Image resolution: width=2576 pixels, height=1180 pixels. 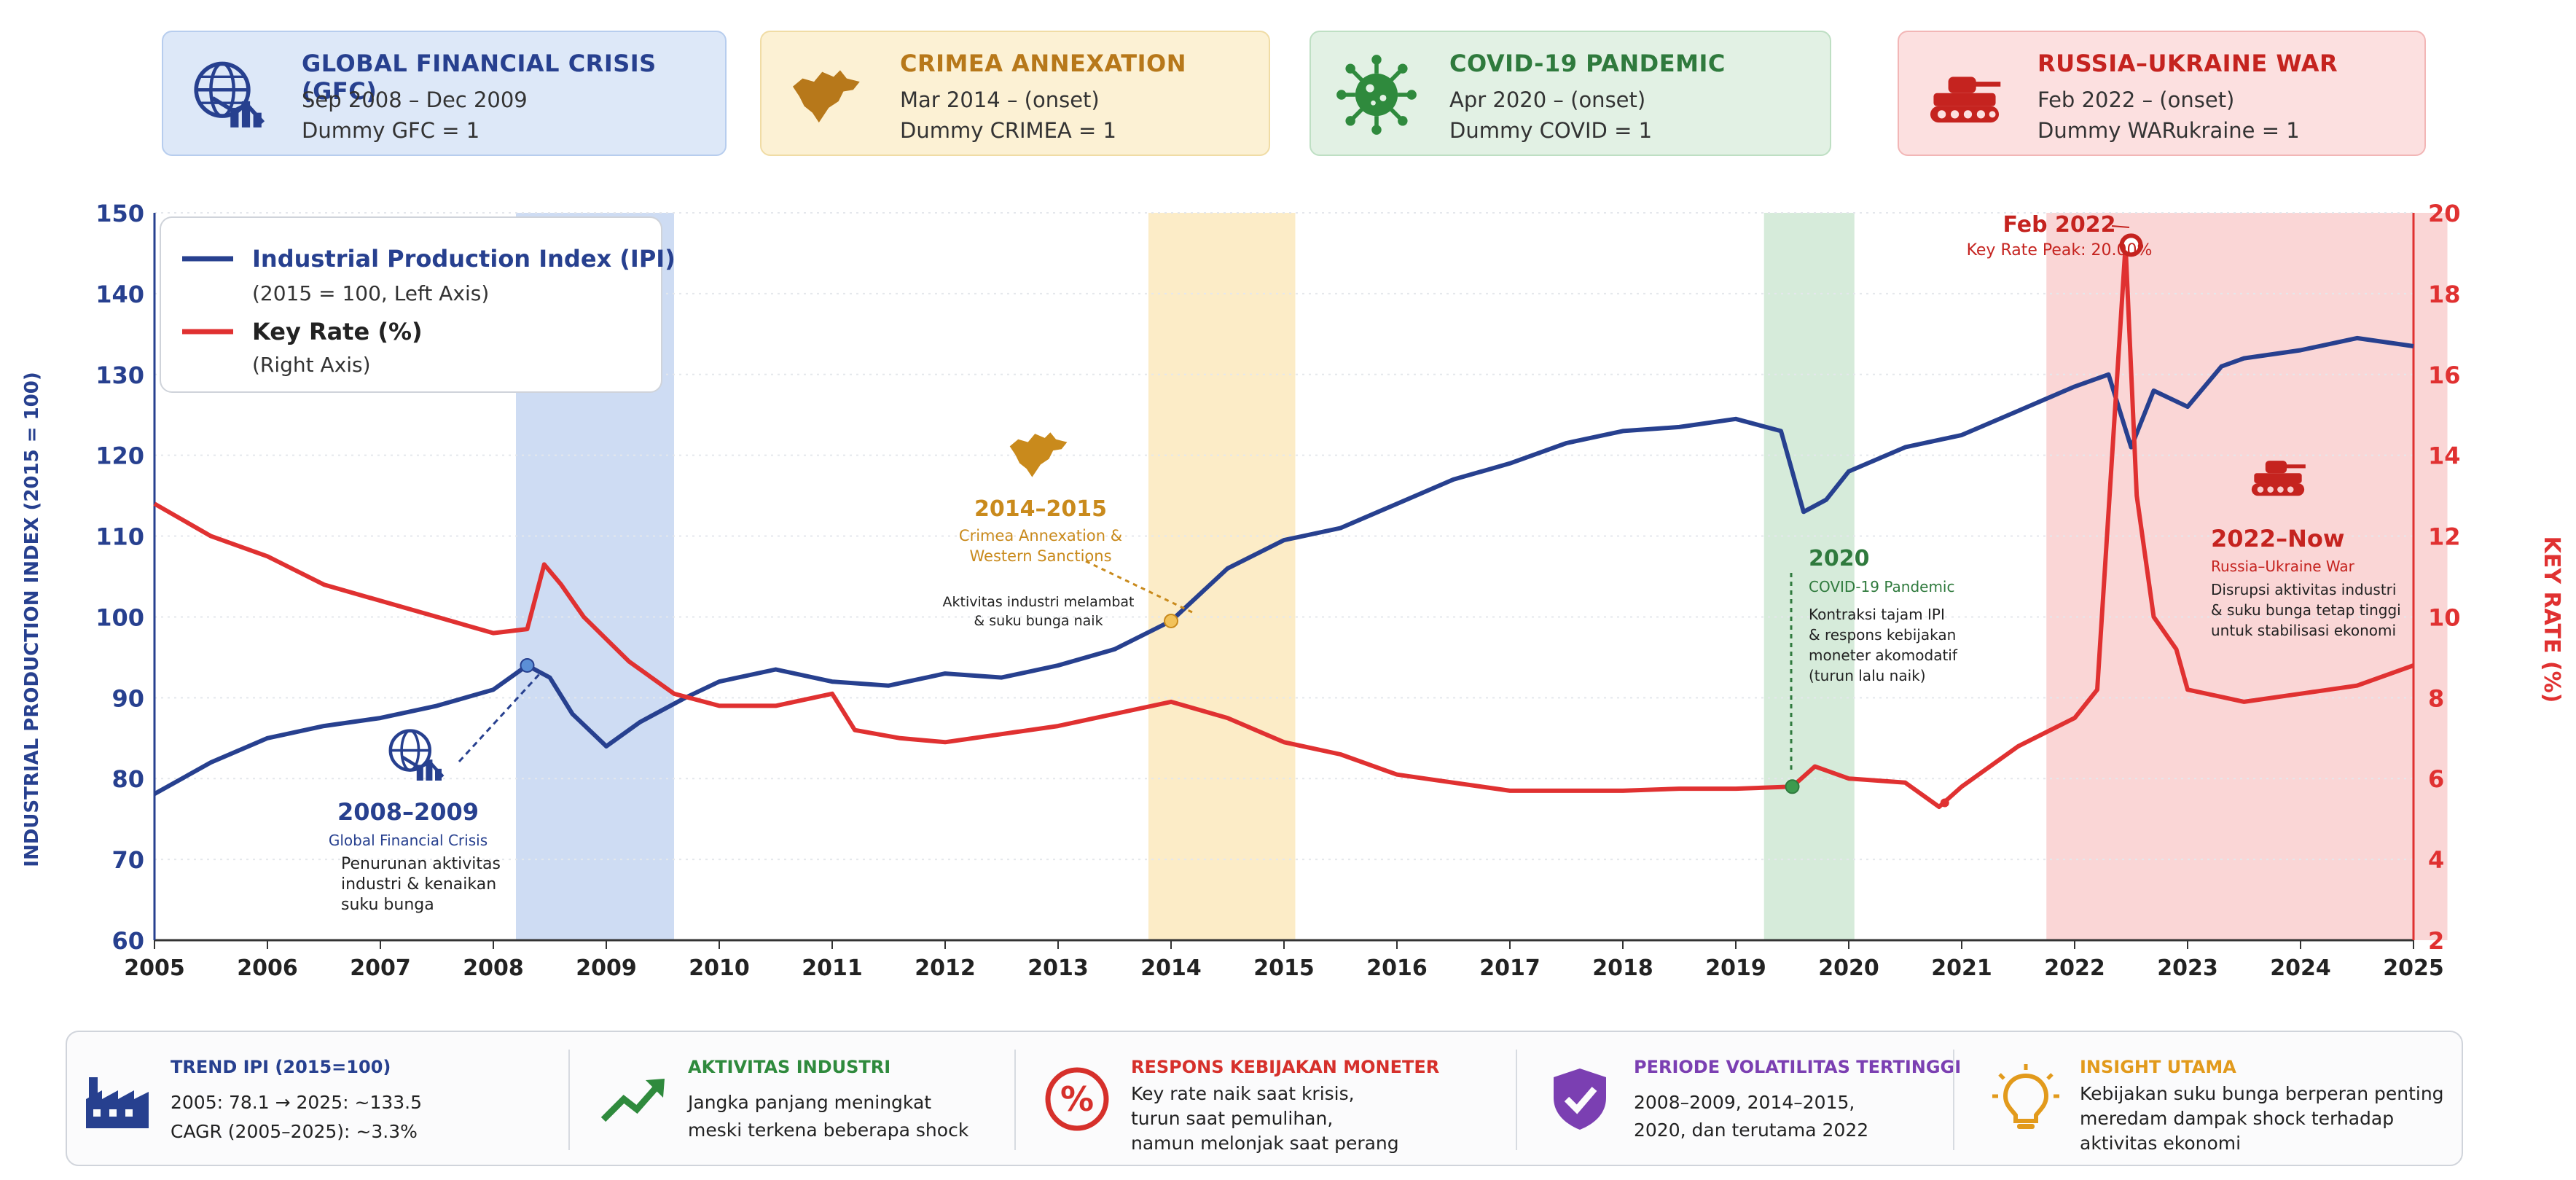 What do you see at coordinates (2025, 1097) in the screenshot?
I see `lightbulb-icon` at bounding box center [2025, 1097].